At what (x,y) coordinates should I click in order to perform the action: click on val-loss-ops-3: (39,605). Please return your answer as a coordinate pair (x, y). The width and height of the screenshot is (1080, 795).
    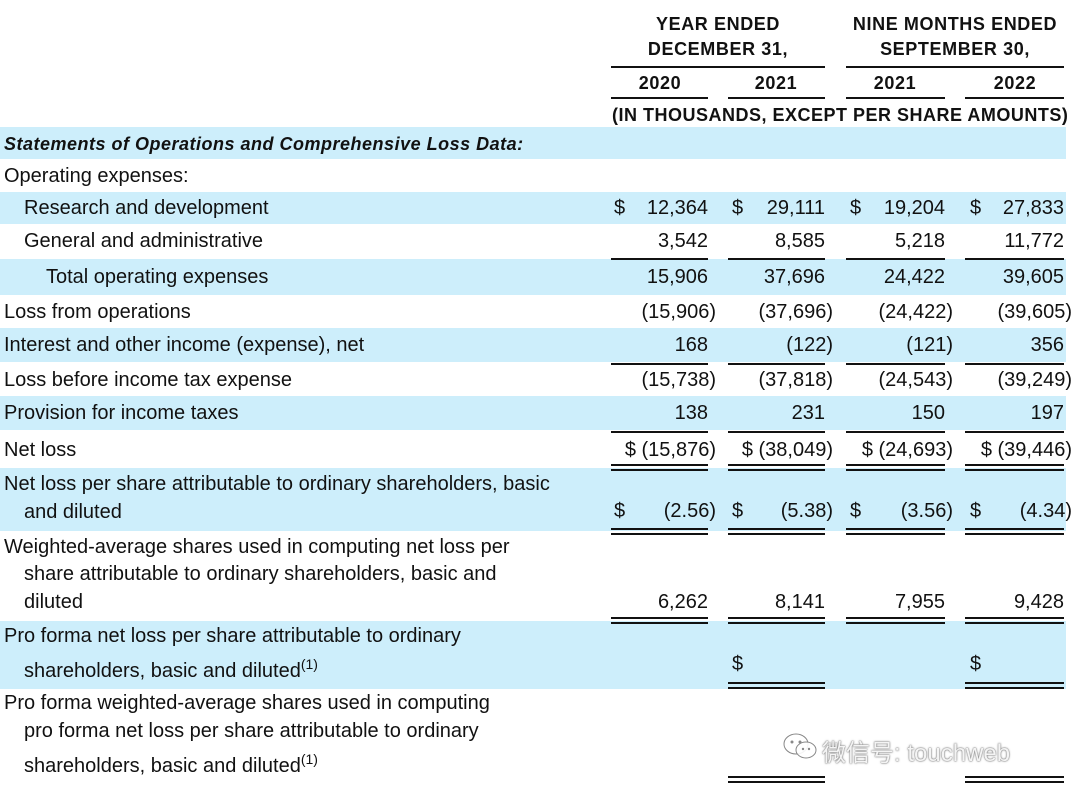
    Looking at the image, I should click on (1035, 312).